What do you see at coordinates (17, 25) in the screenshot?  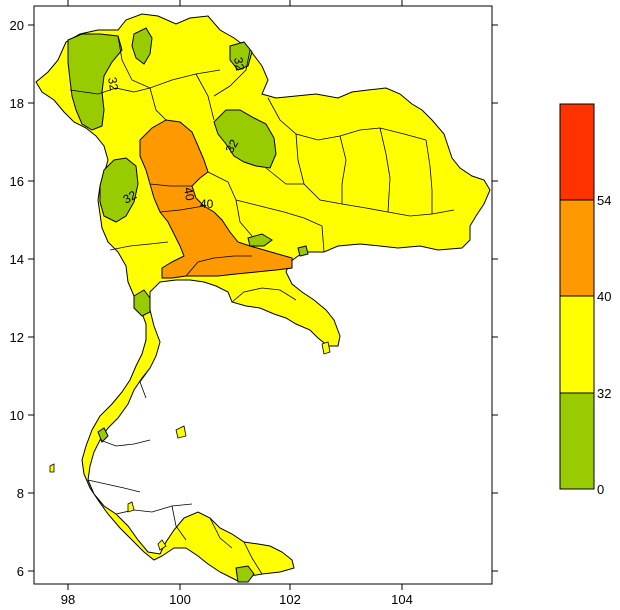 I see `y-tick-label: 20` at bounding box center [17, 25].